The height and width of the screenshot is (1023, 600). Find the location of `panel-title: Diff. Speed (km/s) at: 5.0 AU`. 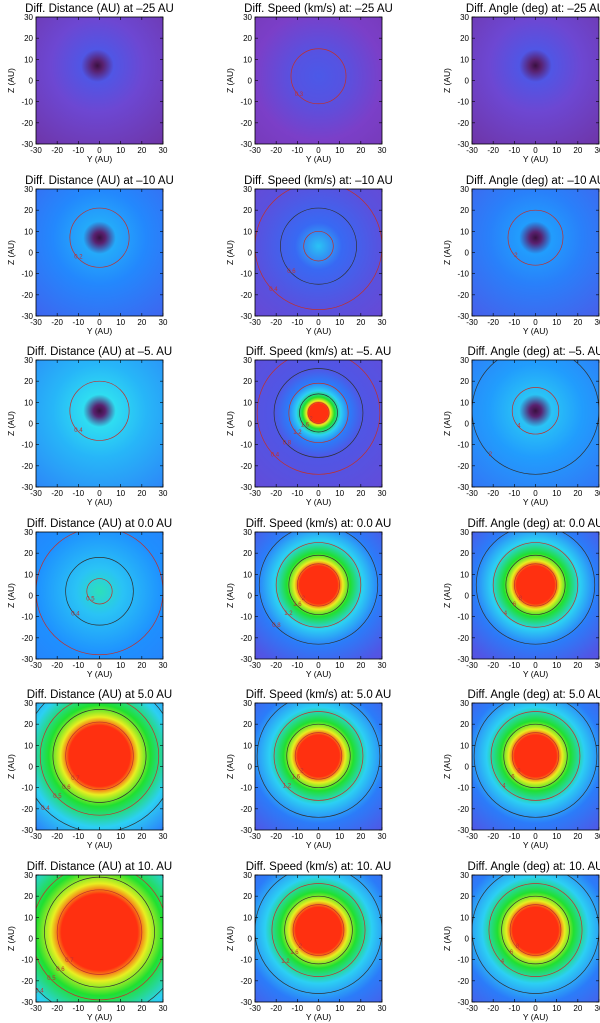

panel-title: Diff. Speed (km/s) at: 5.0 AU is located at coordinates (319, 695).